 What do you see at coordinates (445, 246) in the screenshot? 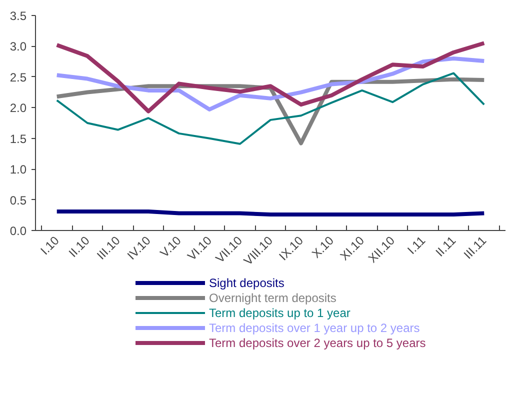
I see `x-tick-label: II.11` at bounding box center [445, 246].